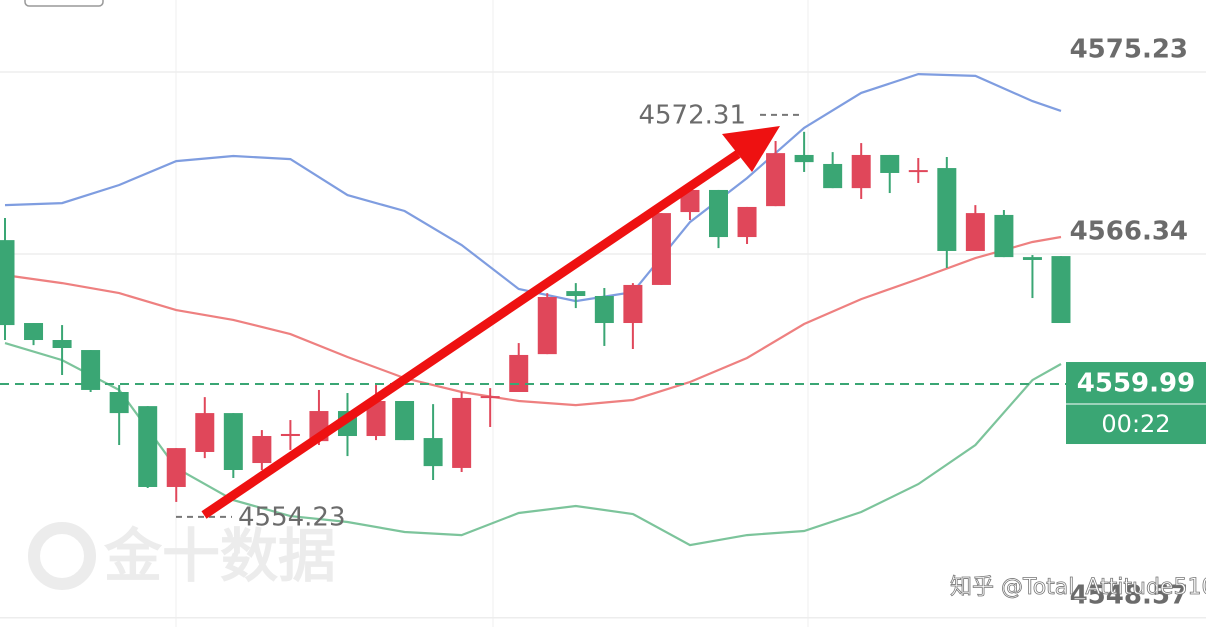  I want to click on corner-button, so click(64, 3).